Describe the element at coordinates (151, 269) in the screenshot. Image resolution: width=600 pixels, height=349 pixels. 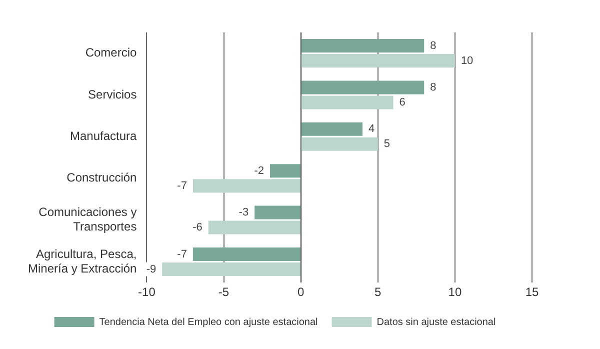
I see `data-label: -9` at that location.